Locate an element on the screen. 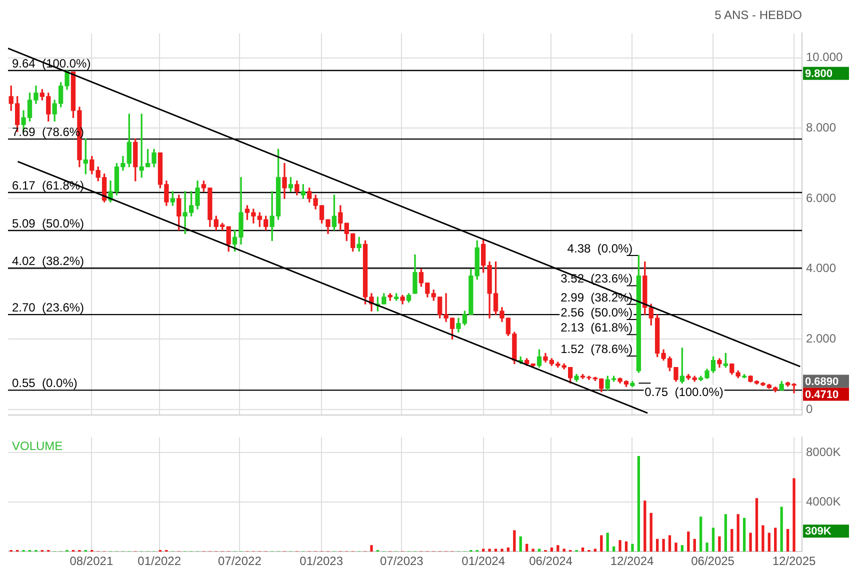  x-tick-label: 01/2024 is located at coordinates (484, 561).